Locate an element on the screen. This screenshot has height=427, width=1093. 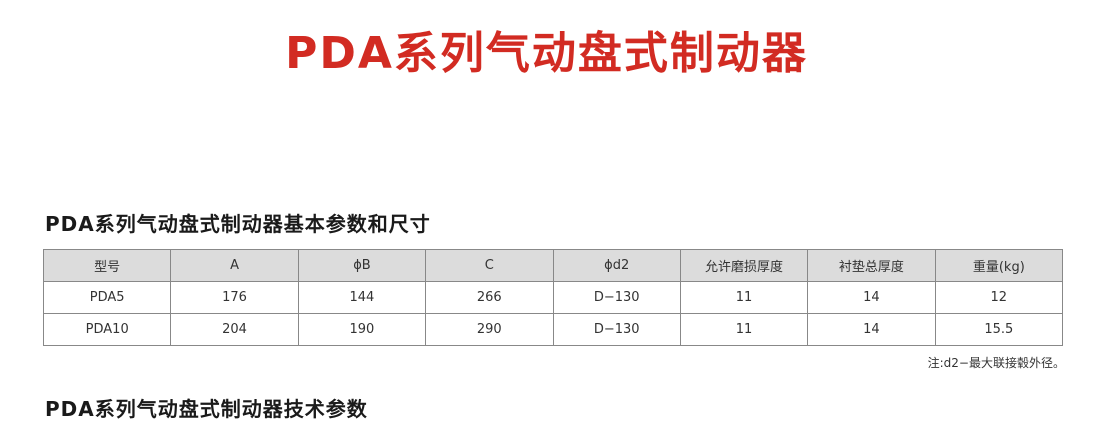
table-row: PDA10 204 190 290 D−130 11 14 15.5 is located at coordinates (553, 329).